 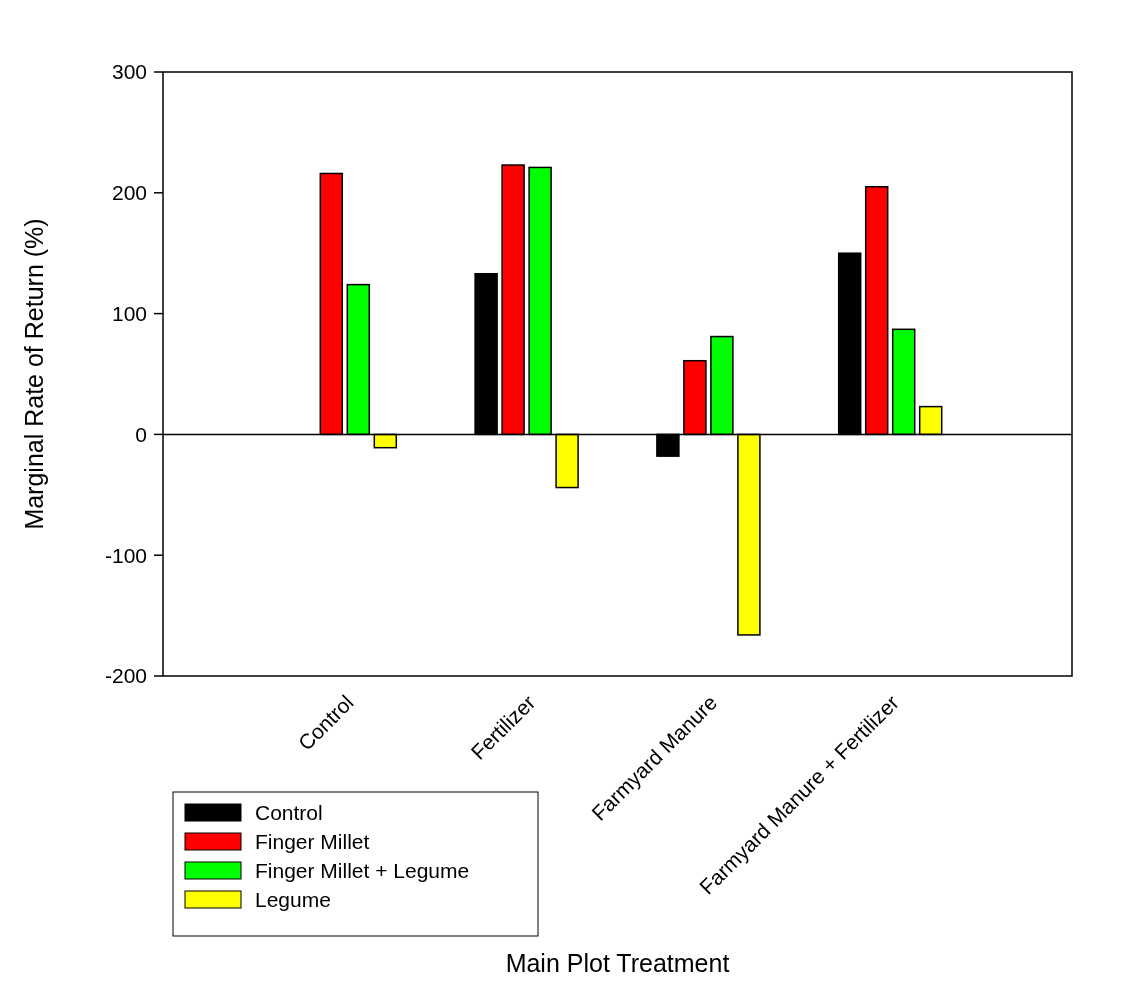 What do you see at coordinates (293, 899) in the screenshot?
I see `legend-label: Legume` at bounding box center [293, 899].